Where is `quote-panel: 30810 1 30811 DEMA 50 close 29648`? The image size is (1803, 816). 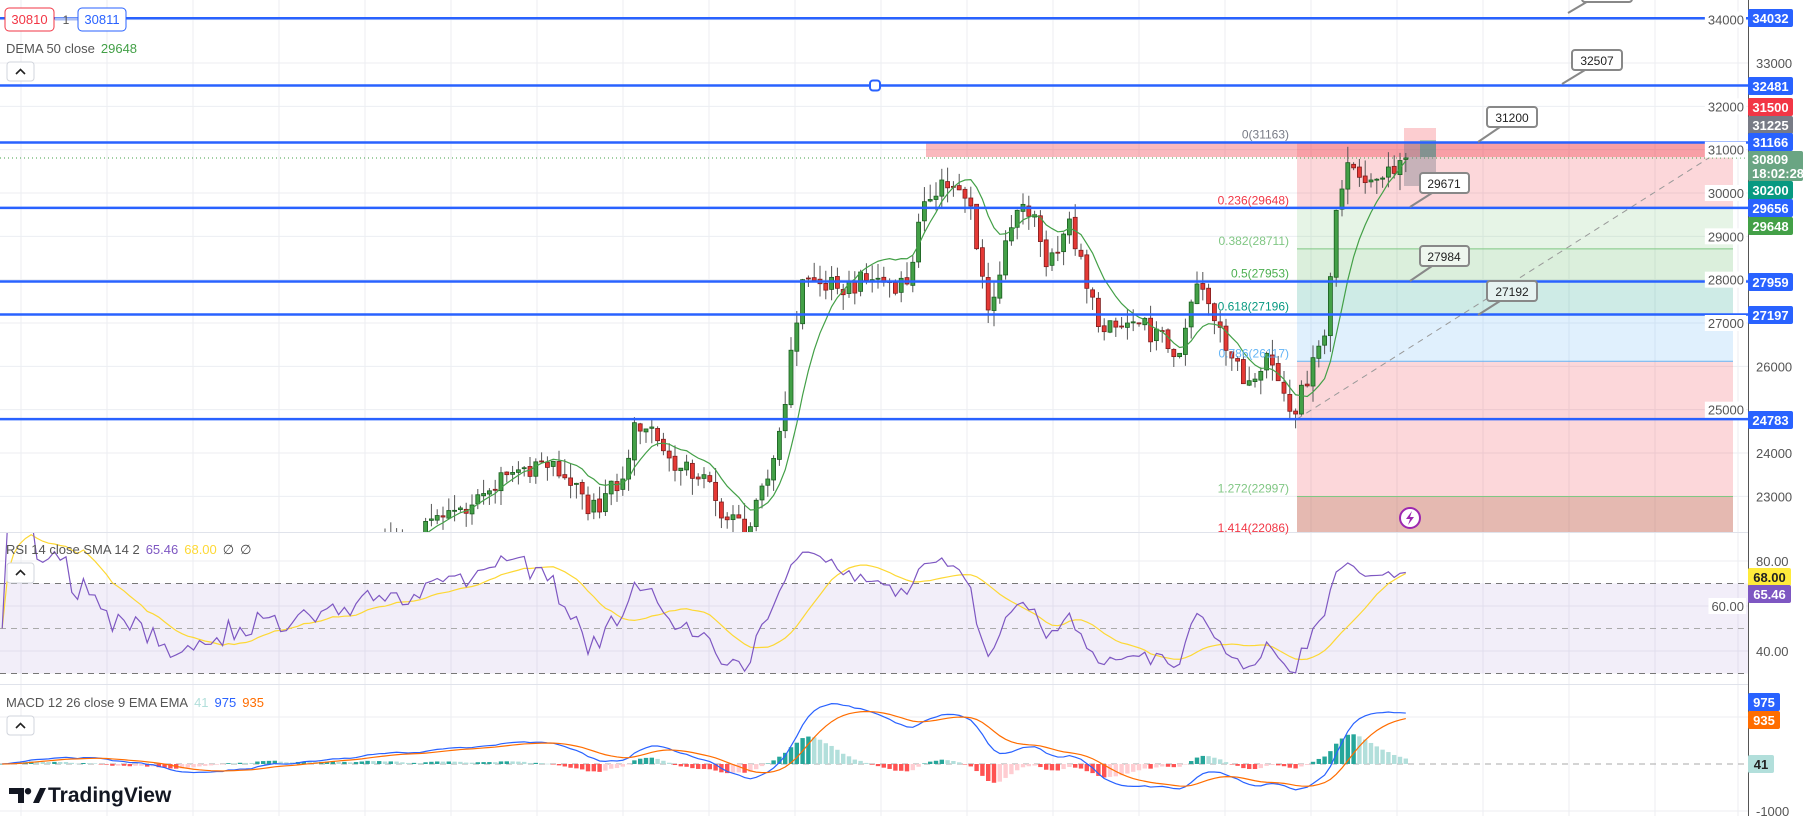 quote-panel: 30810 1 30811 DEMA 50 close 29648 is located at coordinates (70, 44).